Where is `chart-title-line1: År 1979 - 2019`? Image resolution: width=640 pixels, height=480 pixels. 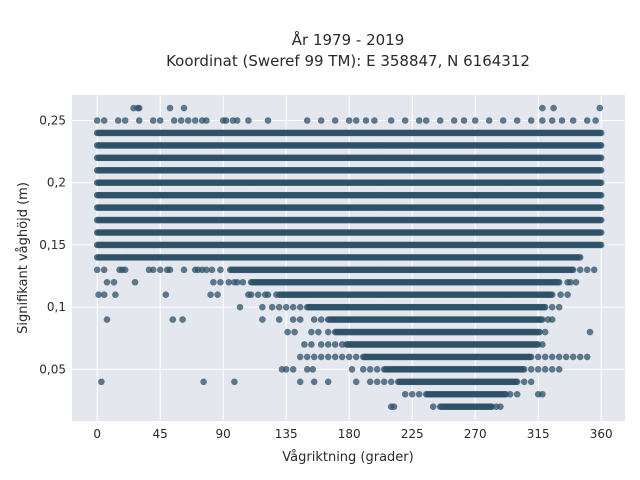 chart-title-line1: År 1979 - 2019 is located at coordinates (348, 39).